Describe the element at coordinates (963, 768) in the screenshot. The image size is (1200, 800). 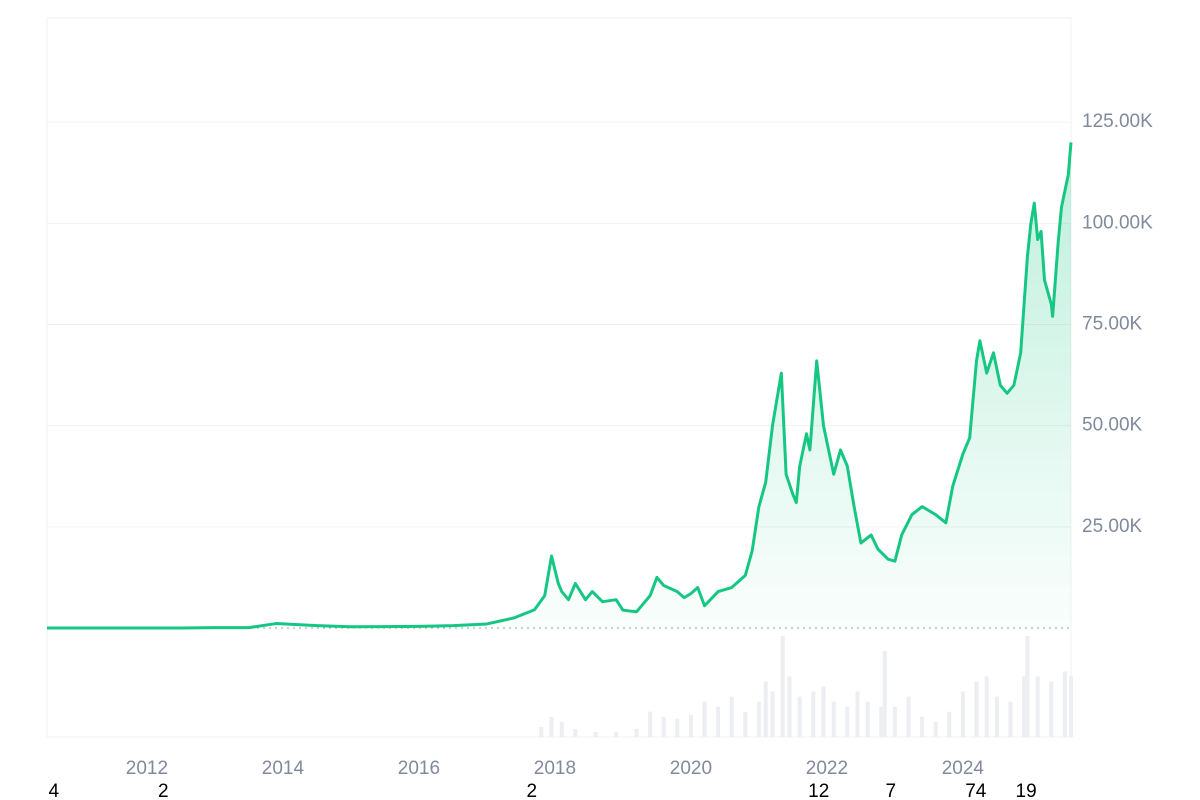
I see `x-tick-label: 2024` at that location.